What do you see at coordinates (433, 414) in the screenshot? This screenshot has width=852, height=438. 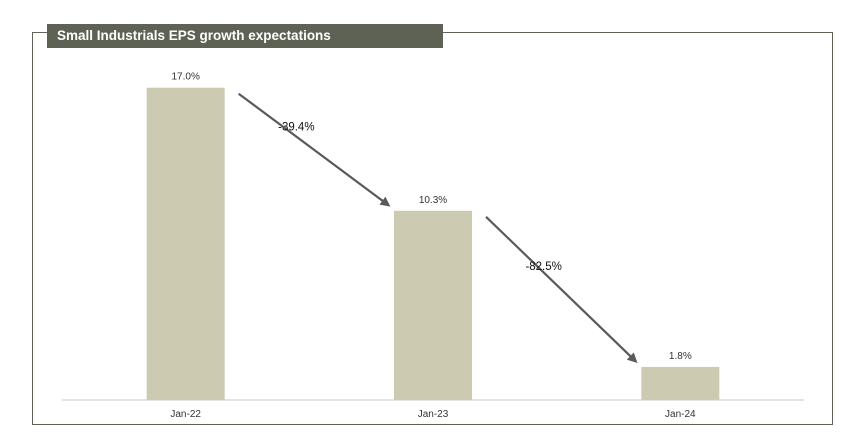 I see `x-tick-label: Jan-23` at bounding box center [433, 414].